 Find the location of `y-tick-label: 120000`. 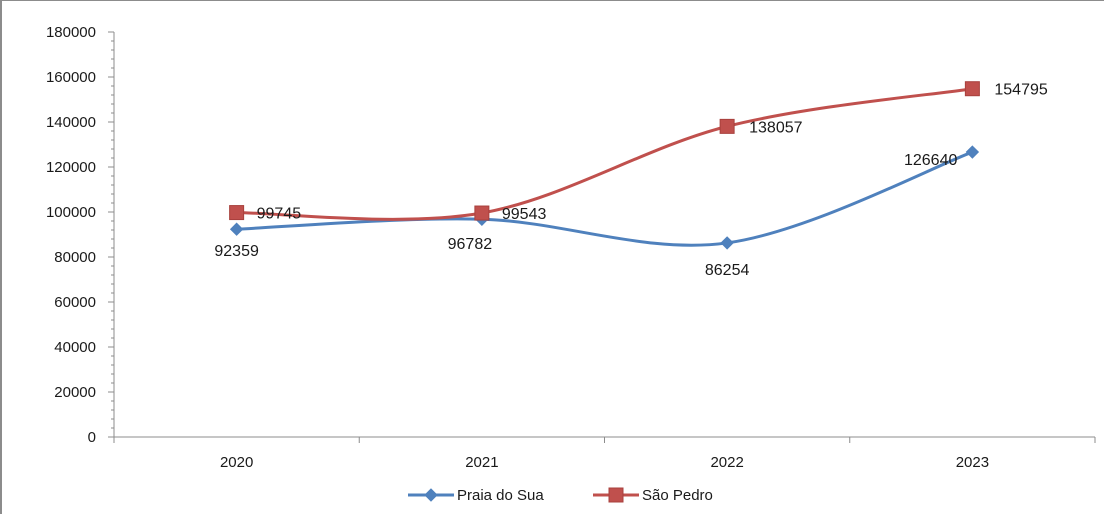

y-tick-label: 120000 is located at coordinates (71, 167).